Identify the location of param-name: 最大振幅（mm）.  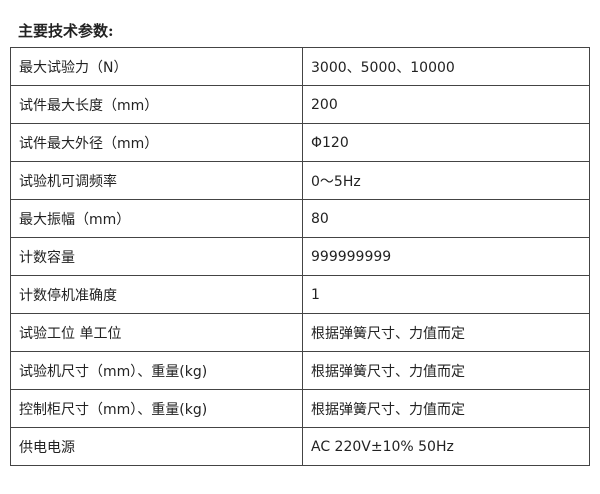
(156, 218).